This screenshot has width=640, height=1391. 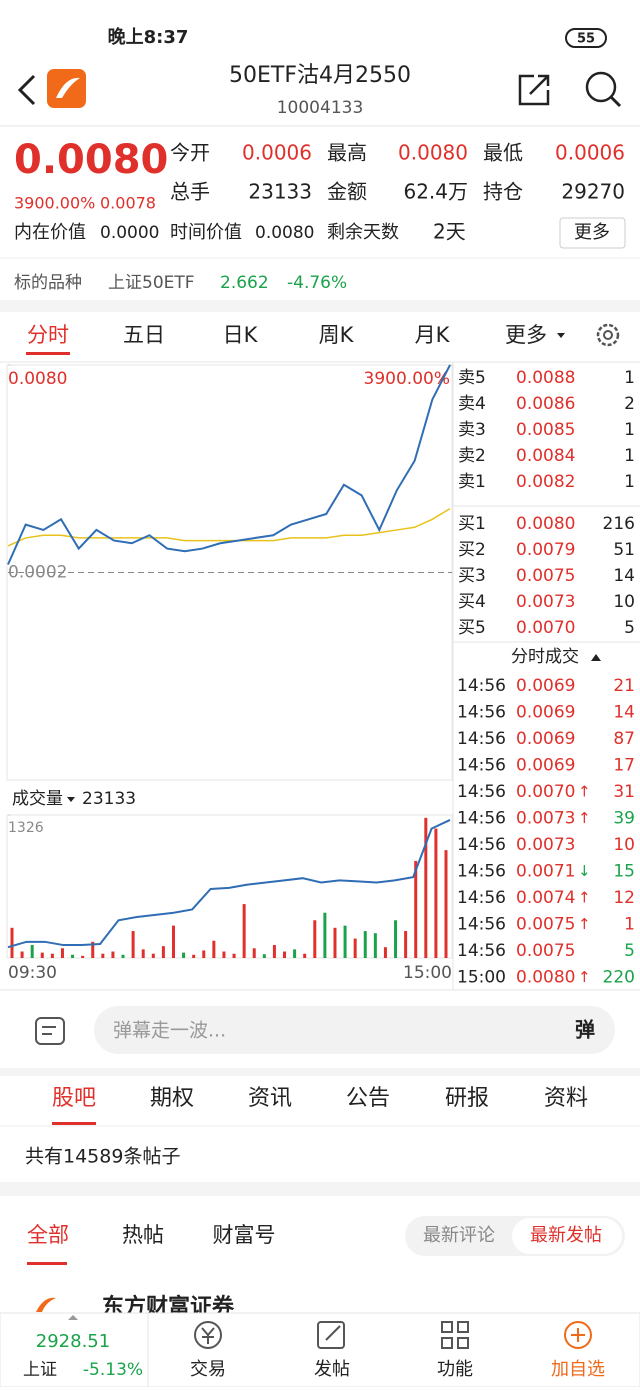 I want to click on underlying-price: 2.662, so click(x=244, y=283).